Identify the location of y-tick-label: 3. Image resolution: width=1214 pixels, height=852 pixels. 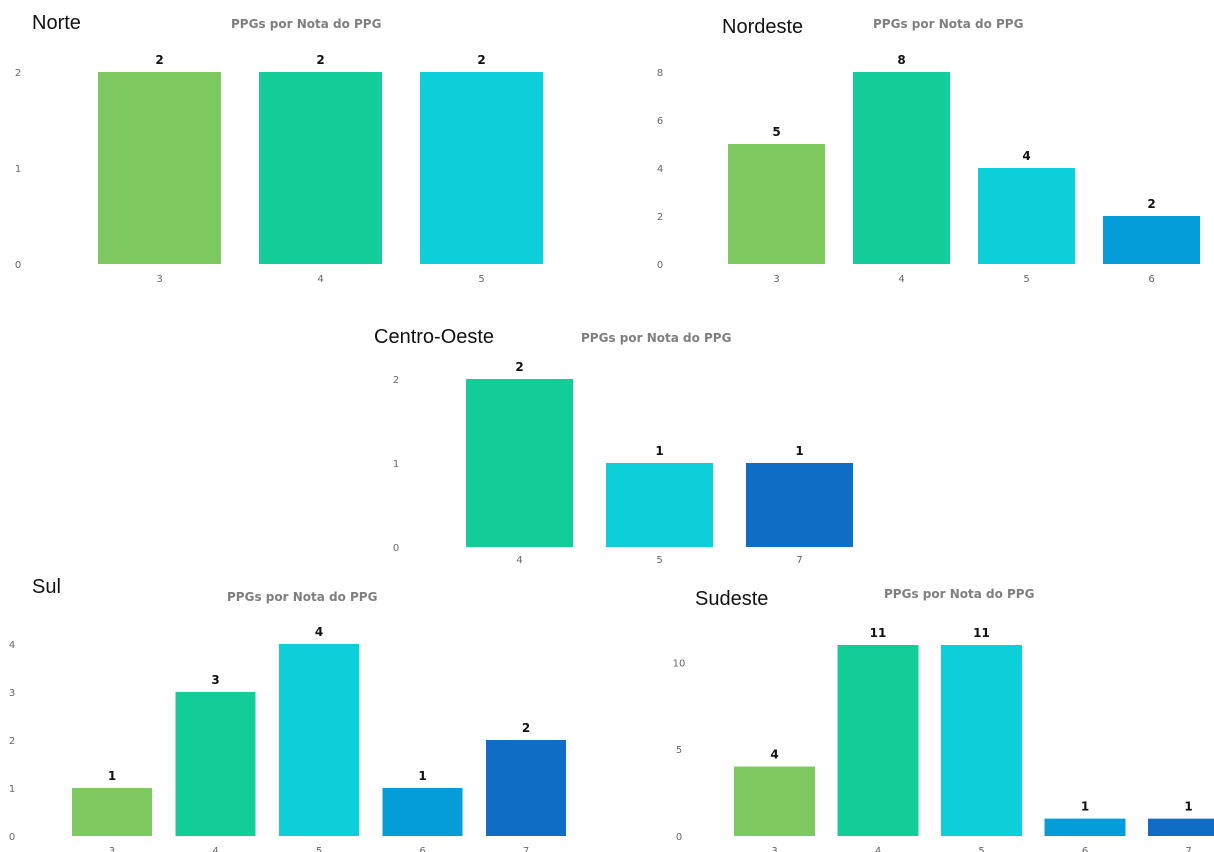
(12, 693).